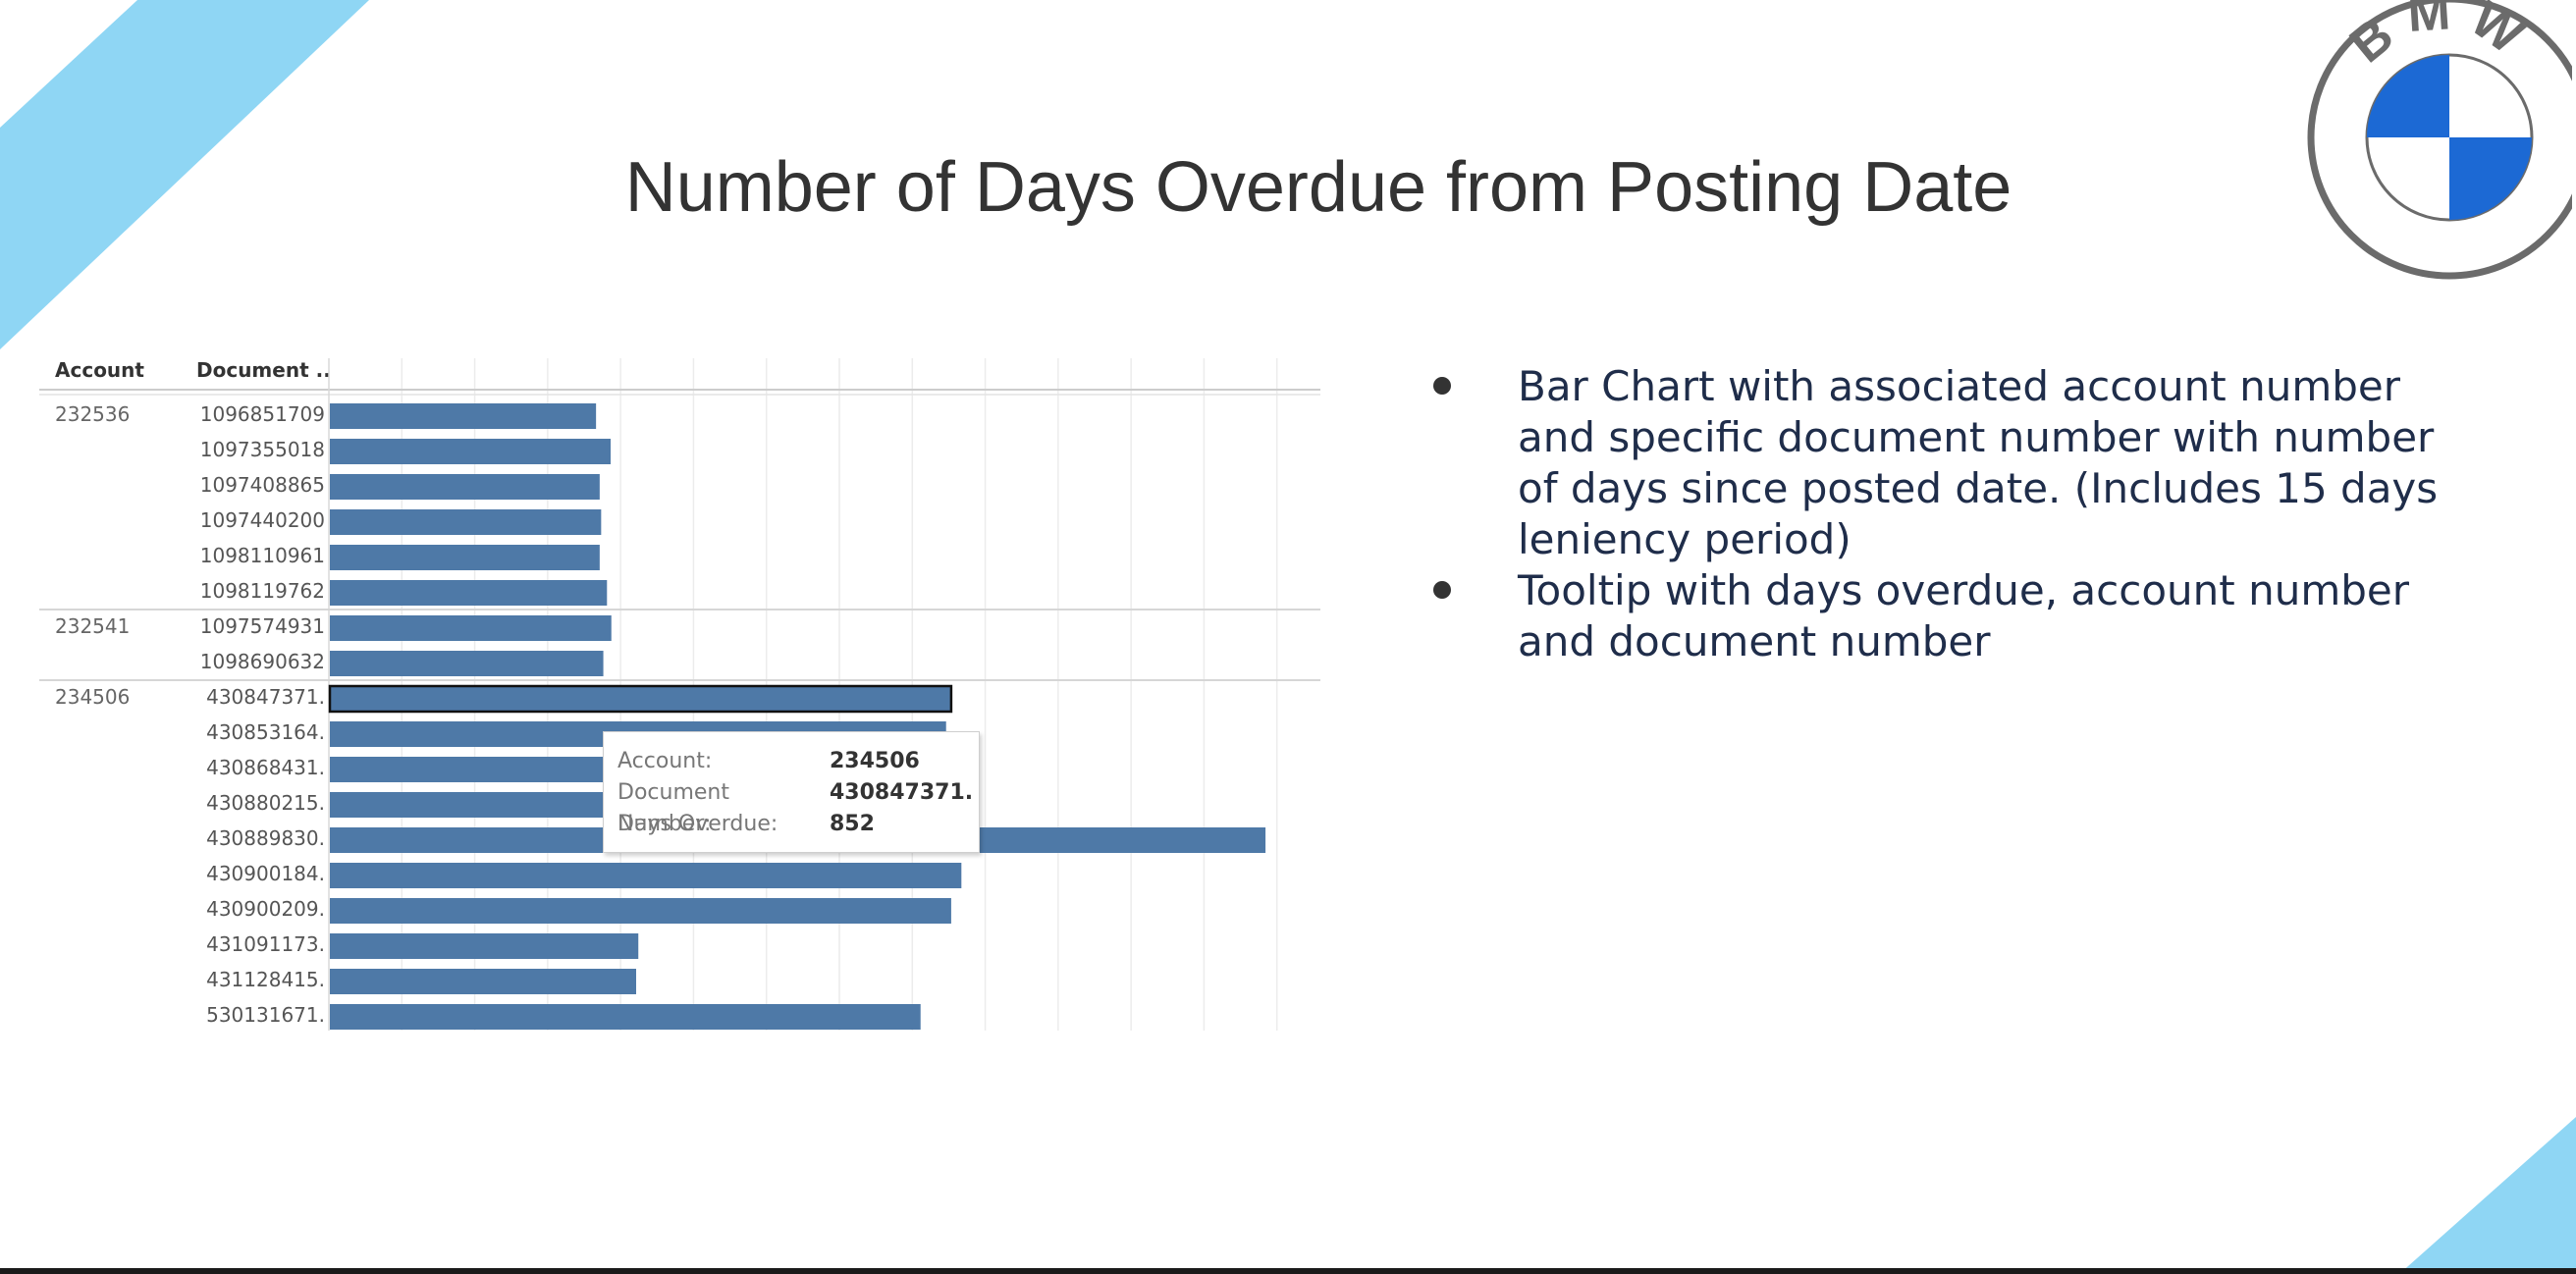 Image resolution: width=2576 pixels, height=1274 pixels. Describe the element at coordinates (852, 824) in the screenshot. I see `tooltip-days-value: 852` at that location.